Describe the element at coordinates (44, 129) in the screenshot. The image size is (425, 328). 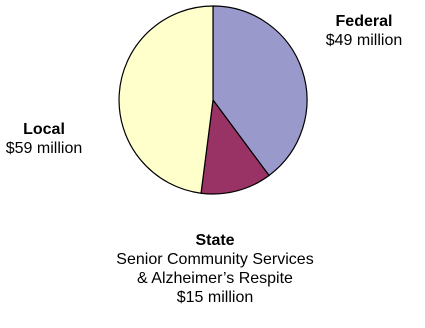
I see `local-slice-name: Local` at that location.